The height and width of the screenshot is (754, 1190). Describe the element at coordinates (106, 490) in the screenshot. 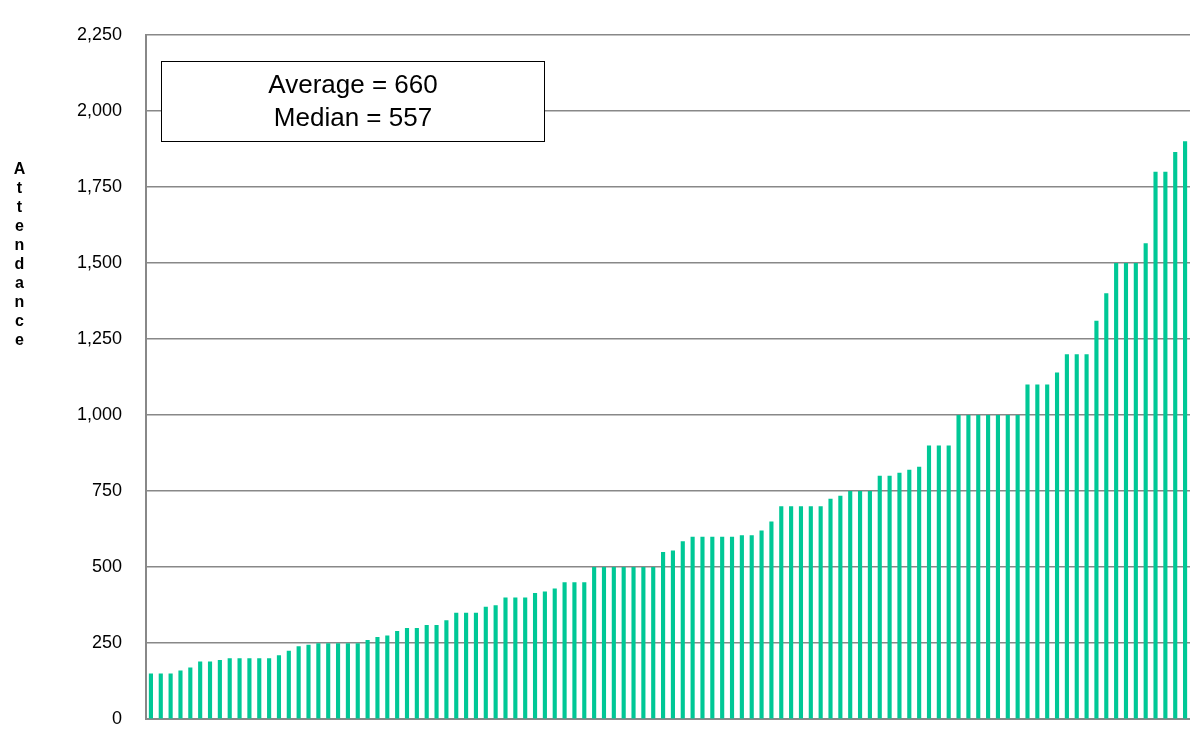

I see `y-tick-label: 750` at that location.